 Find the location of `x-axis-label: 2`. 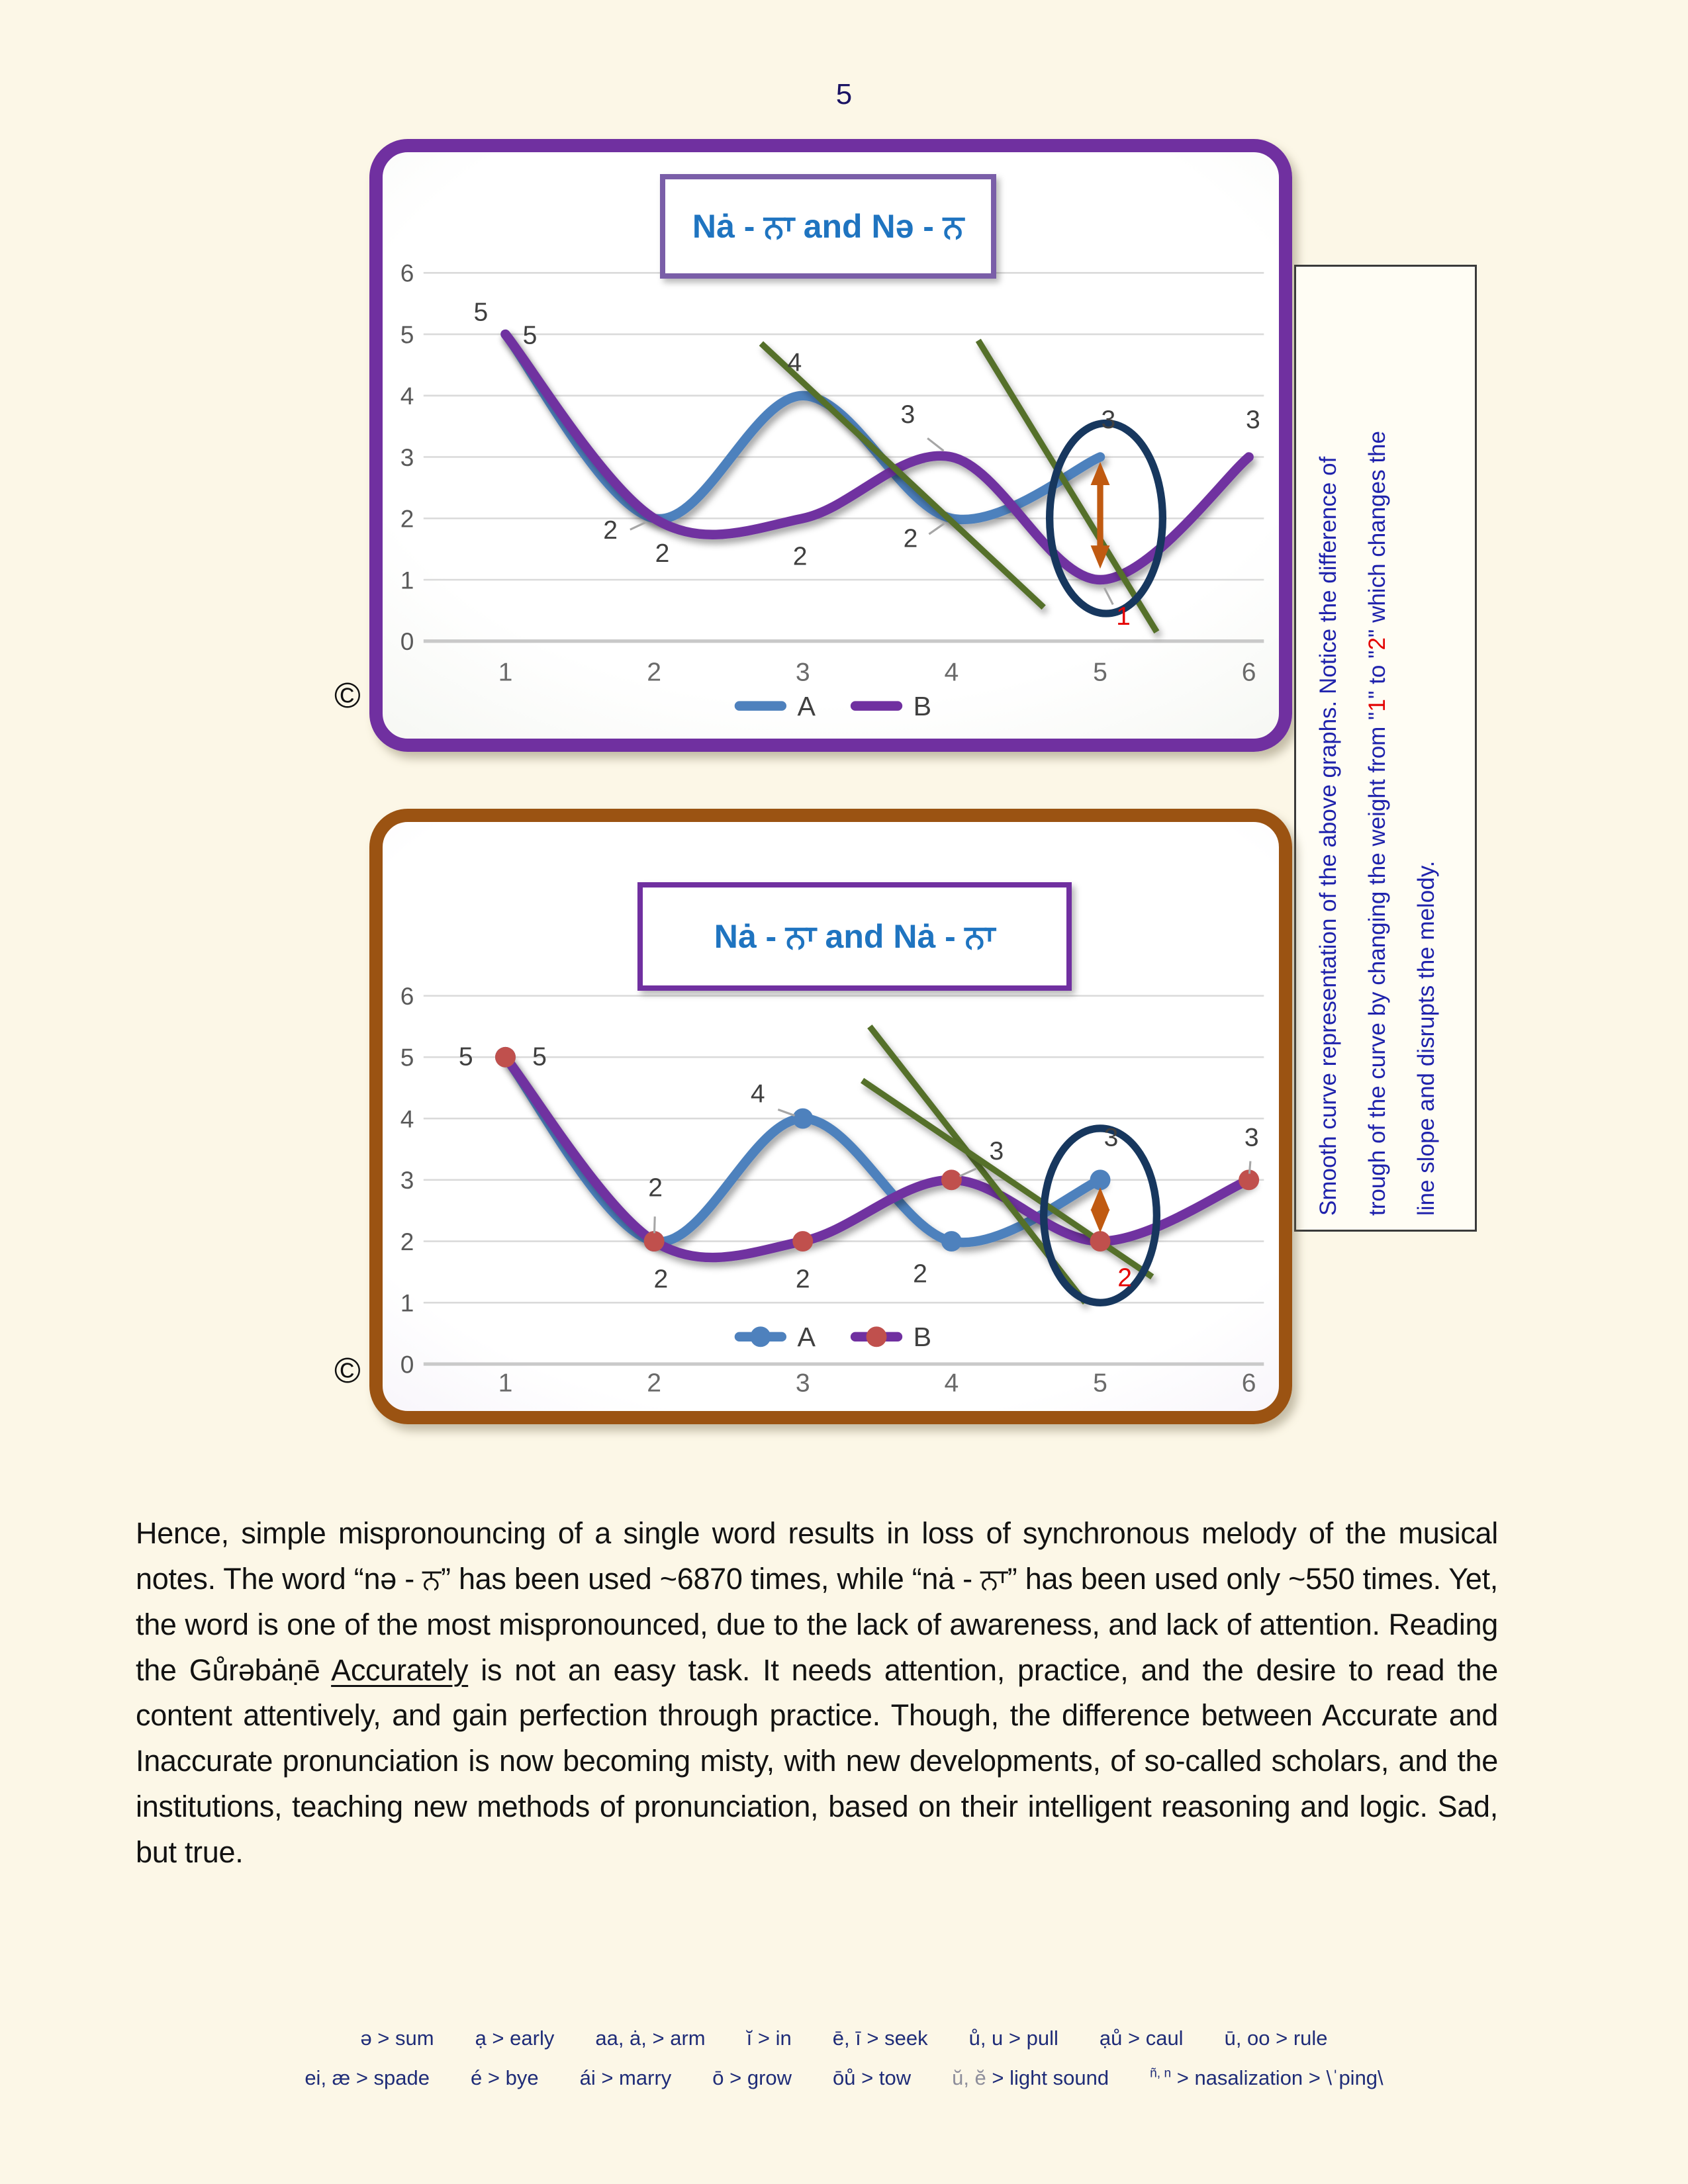

x-axis-label: 2 is located at coordinates (654, 673).